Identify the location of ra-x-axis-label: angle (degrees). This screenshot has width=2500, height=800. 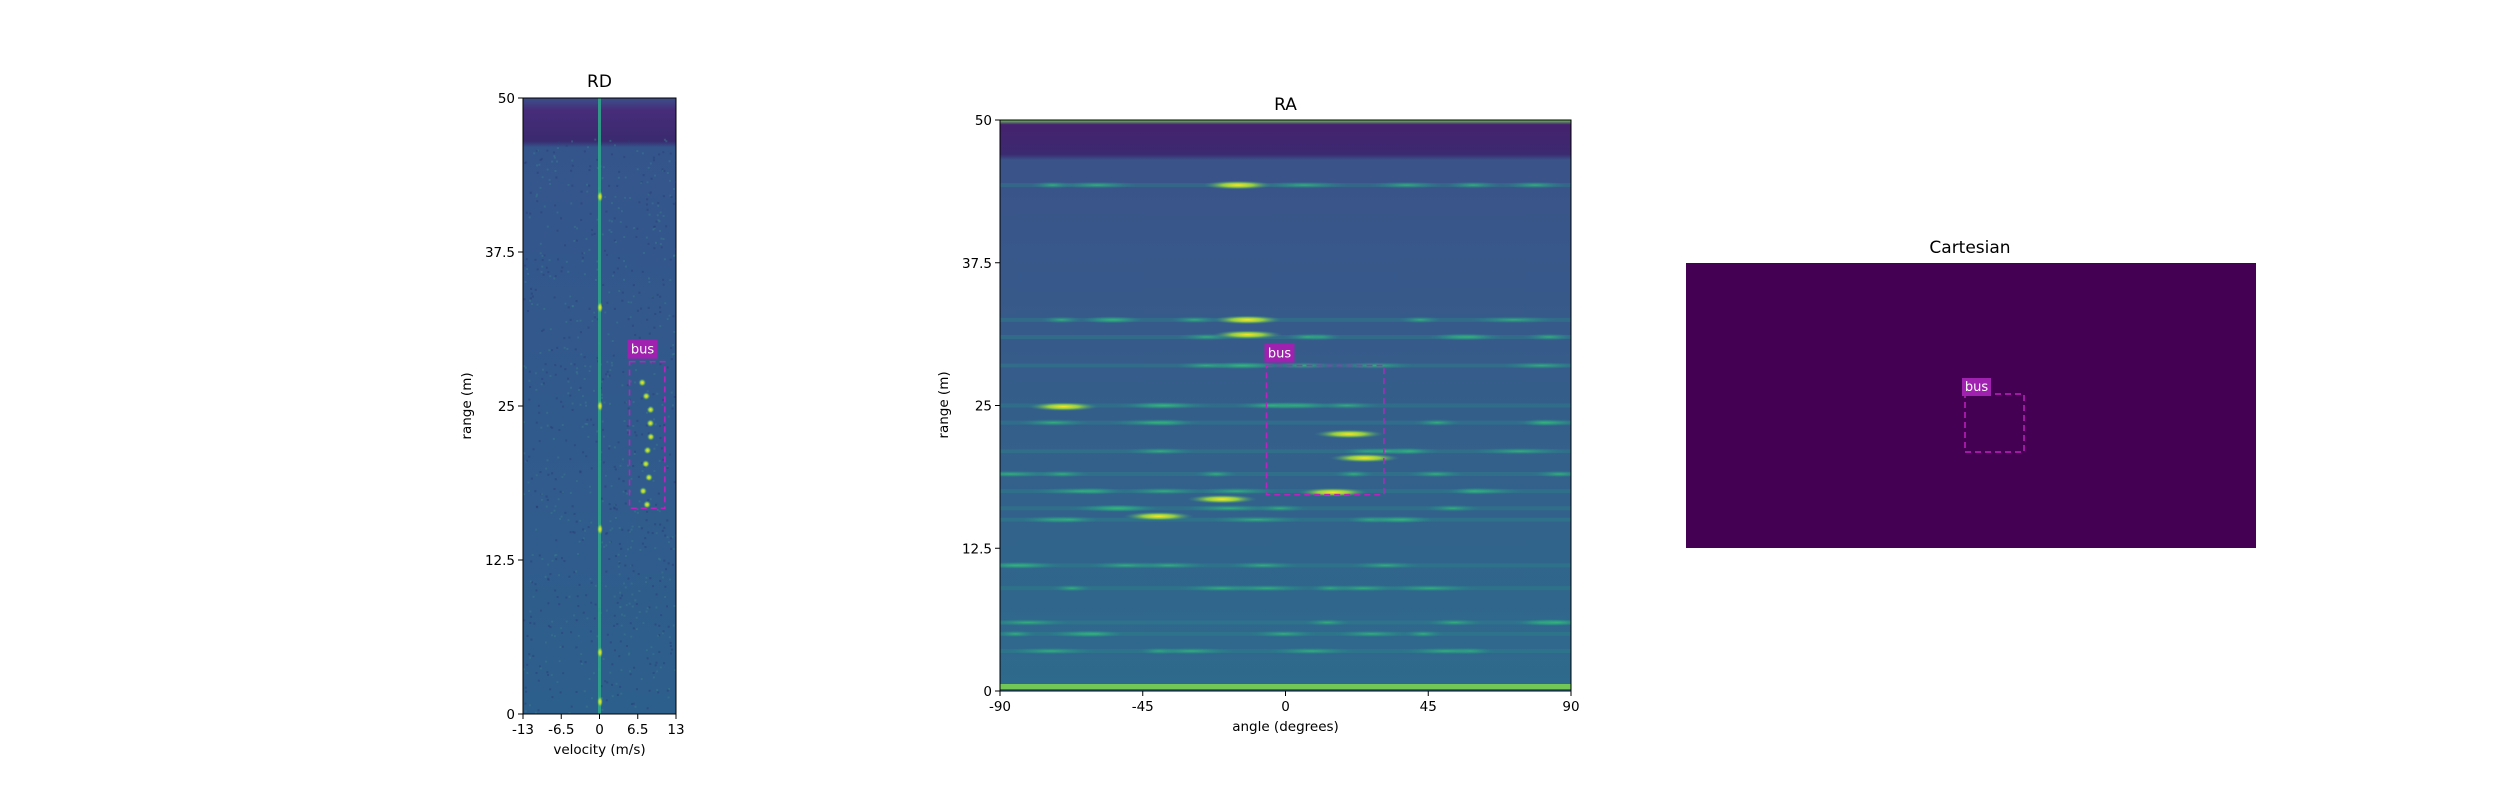
(1285, 727).